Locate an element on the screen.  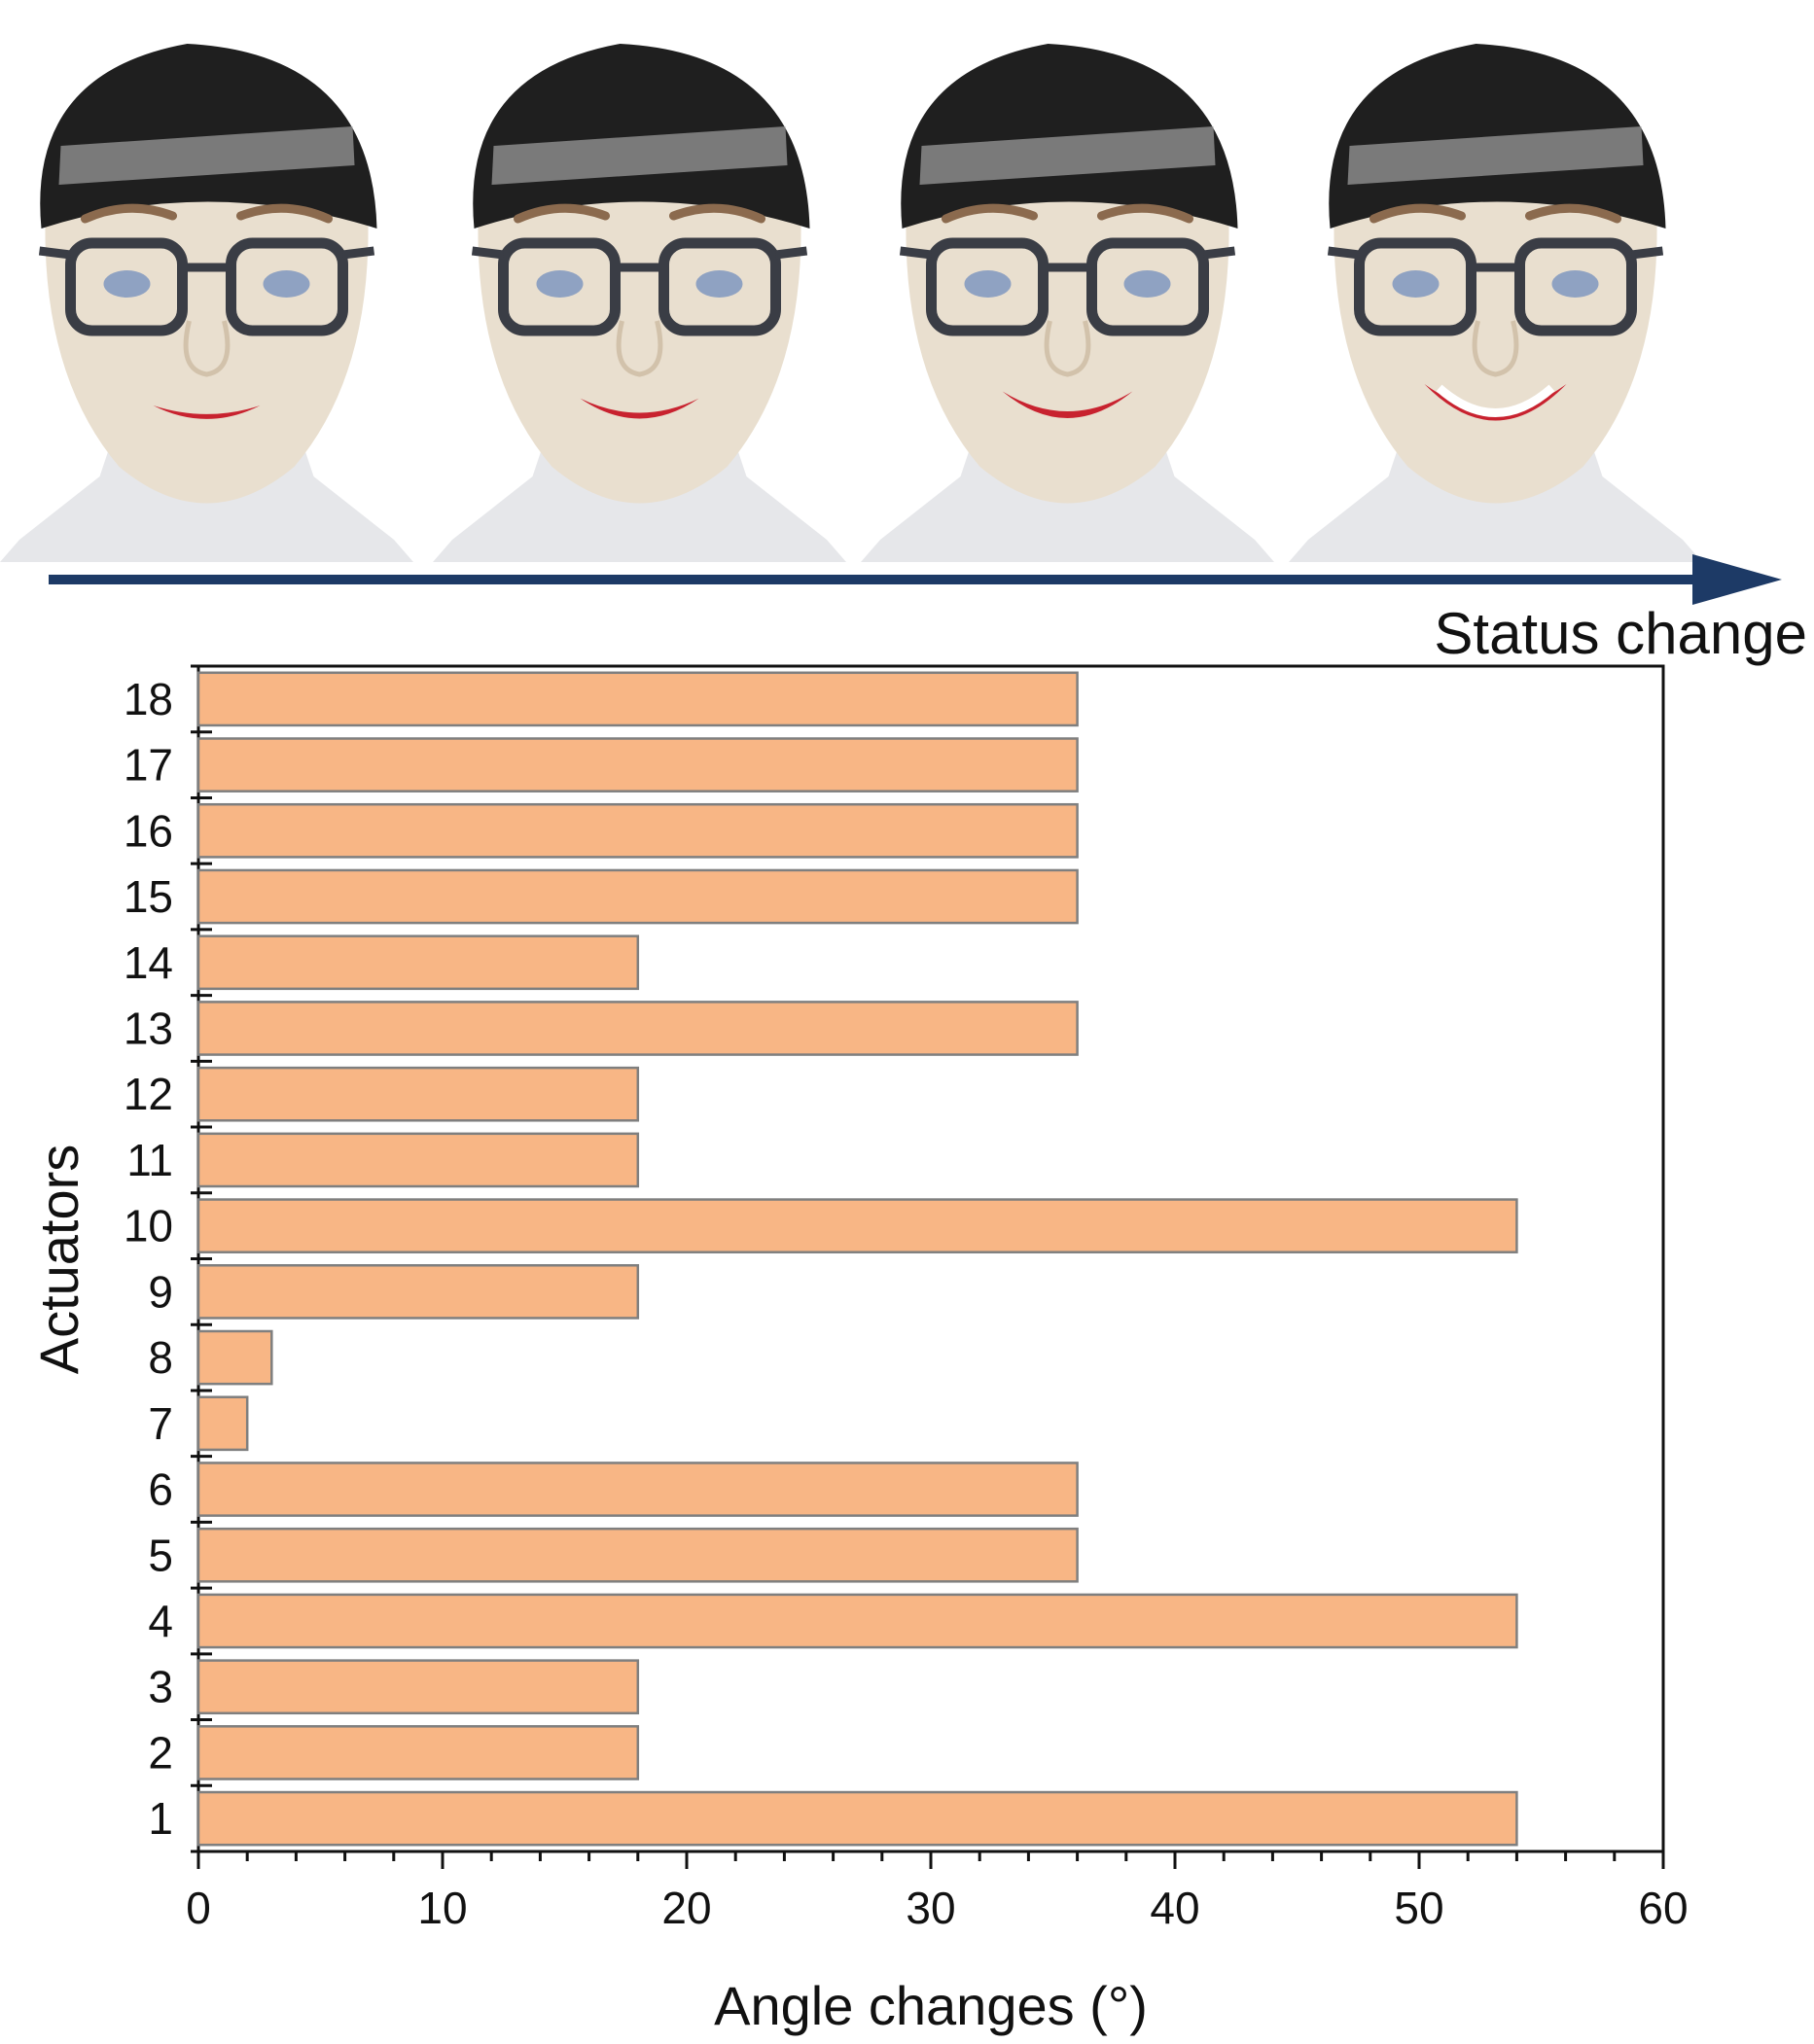
x-tick-label: 60 is located at coordinates (1663, 1908).